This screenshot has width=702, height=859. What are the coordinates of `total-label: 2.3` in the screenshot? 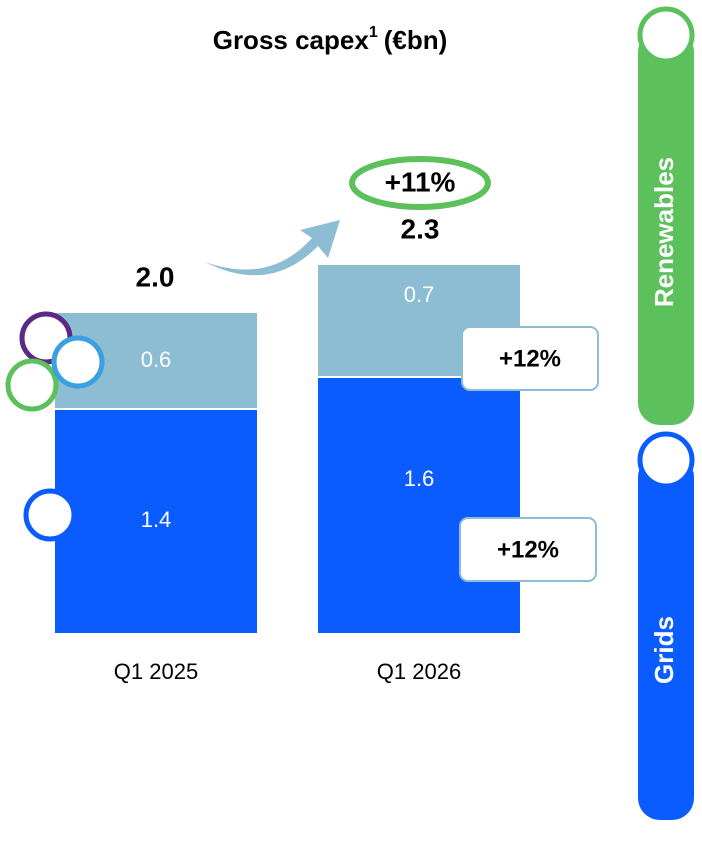 It's located at (420, 228).